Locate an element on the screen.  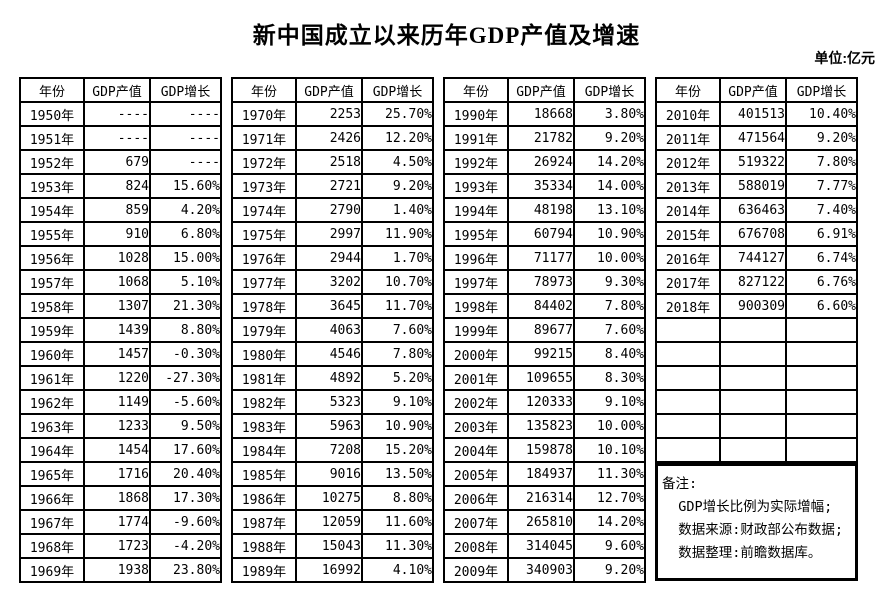
table-row: 1956年 1028 15.00% is located at coordinates (120, 258).